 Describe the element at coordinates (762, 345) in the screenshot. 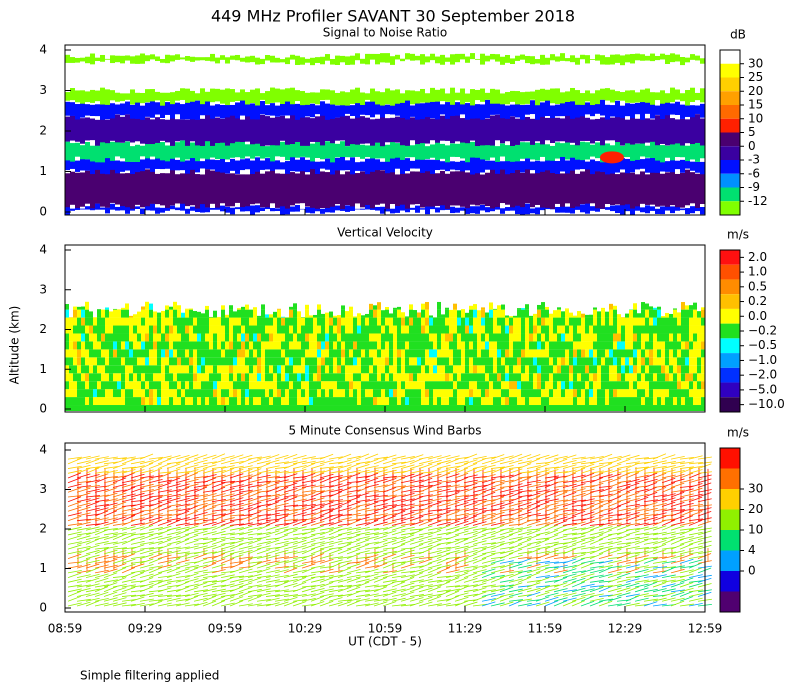

I see `colorbar-label: −0.5` at that location.